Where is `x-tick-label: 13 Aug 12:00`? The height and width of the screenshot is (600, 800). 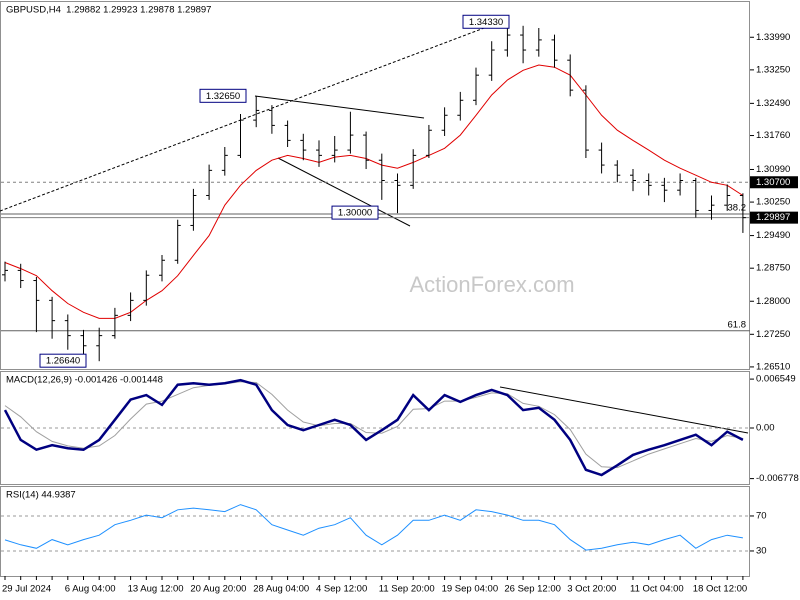
x-tick-label: 13 Aug 12:00 is located at coordinates (156, 589).